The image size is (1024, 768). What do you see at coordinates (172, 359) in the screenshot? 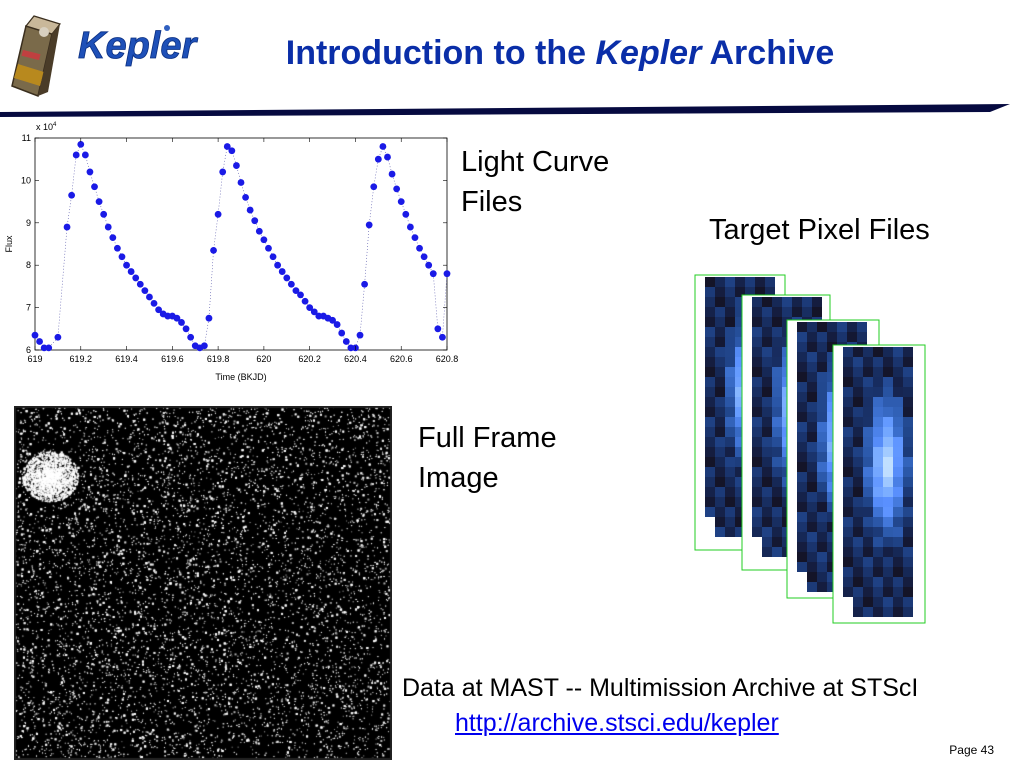
I see `x-tick-label: 619.6` at bounding box center [172, 359].